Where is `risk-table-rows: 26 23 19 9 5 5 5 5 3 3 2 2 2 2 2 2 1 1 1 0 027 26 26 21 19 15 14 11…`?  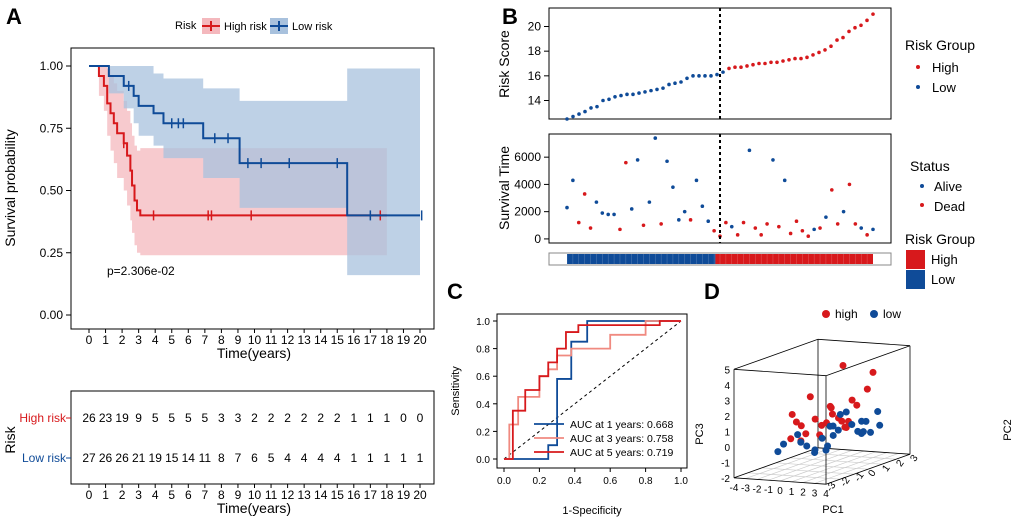
risk-table-rows: 26 23 19 9 5 5 5 5 3 3 2 2 2 2 2 2 1 1 1 0 027 26 26 21 19 15 14 11… is located at coordinates (245, 438).